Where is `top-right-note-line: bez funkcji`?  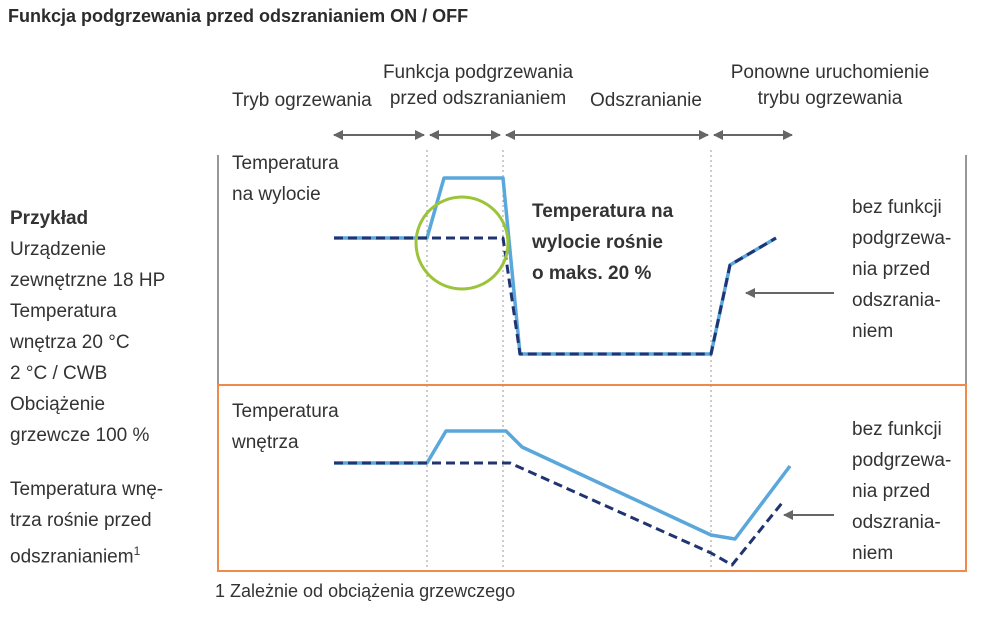
top-right-note-line: bez funkcji is located at coordinates (897, 207).